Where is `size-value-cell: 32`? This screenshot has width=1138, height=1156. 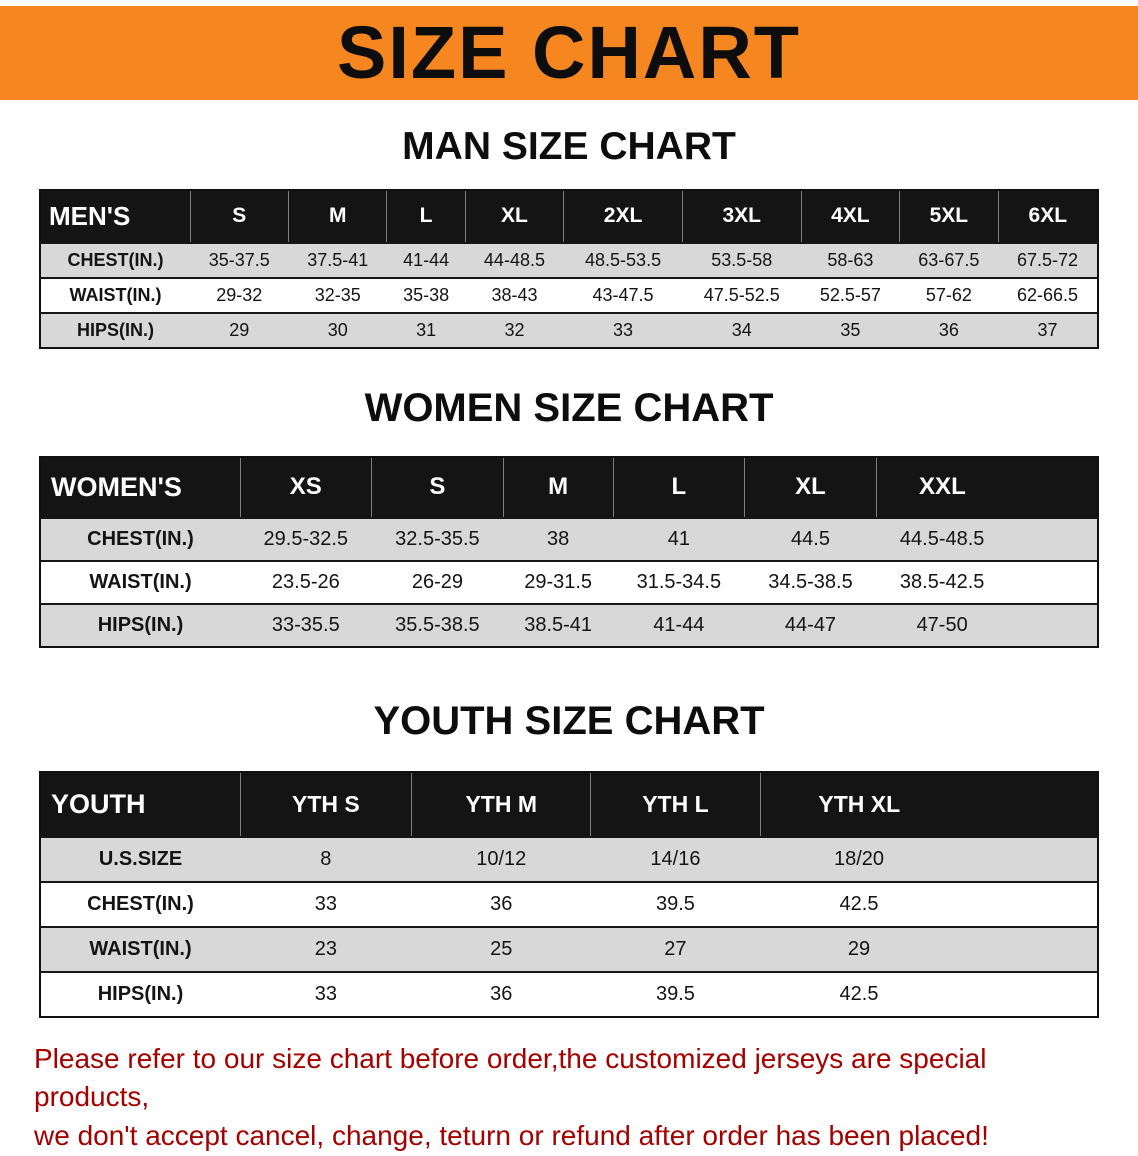
size-value-cell: 32 is located at coordinates (514, 329).